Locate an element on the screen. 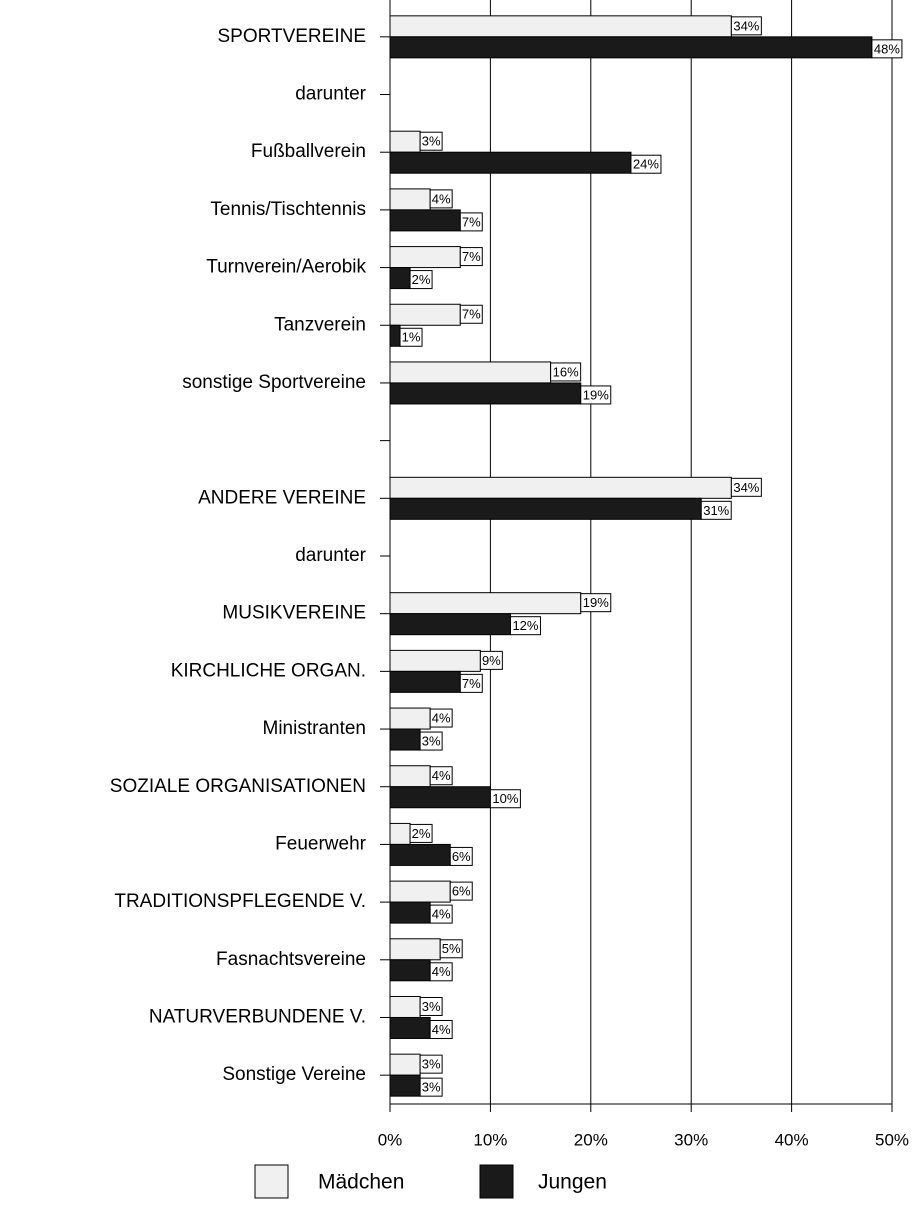 Image resolution: width=916 pixels, height=1214 pixels. y-tick-label: NATURVERBUNDENE V. is located at coordinates (257, 1016).